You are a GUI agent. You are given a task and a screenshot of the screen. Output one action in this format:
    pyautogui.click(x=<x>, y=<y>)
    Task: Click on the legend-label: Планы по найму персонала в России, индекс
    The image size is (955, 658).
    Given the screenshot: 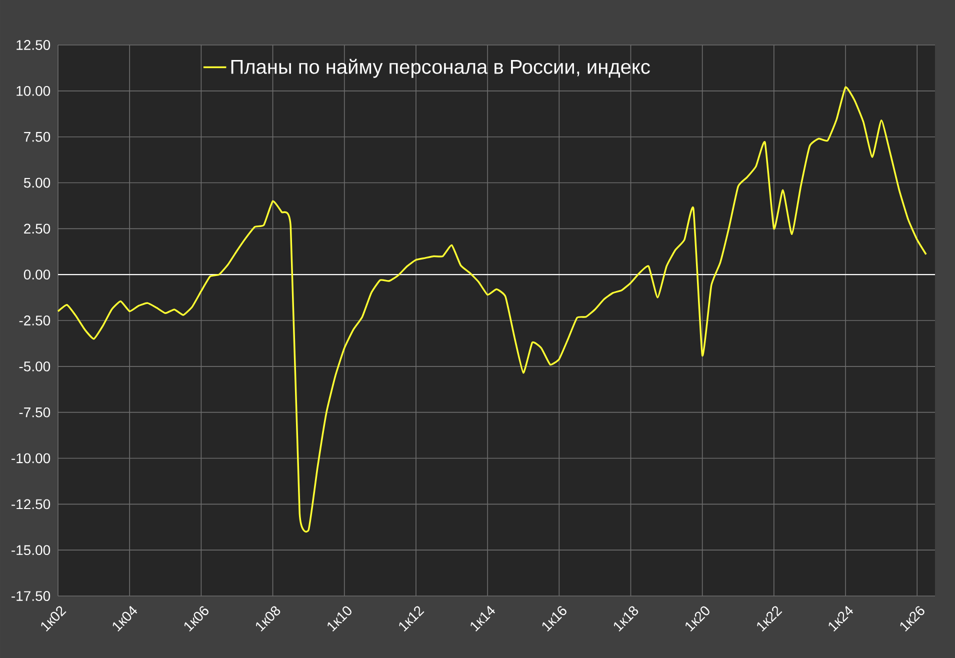 What is the action you would take?
    pyautogui.click(x=440, y=68)
    